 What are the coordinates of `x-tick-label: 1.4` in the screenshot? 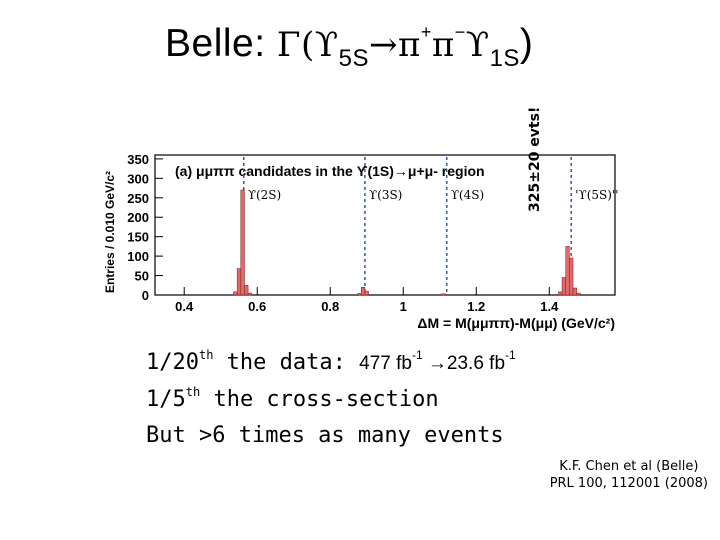 It's located at (549, 306).